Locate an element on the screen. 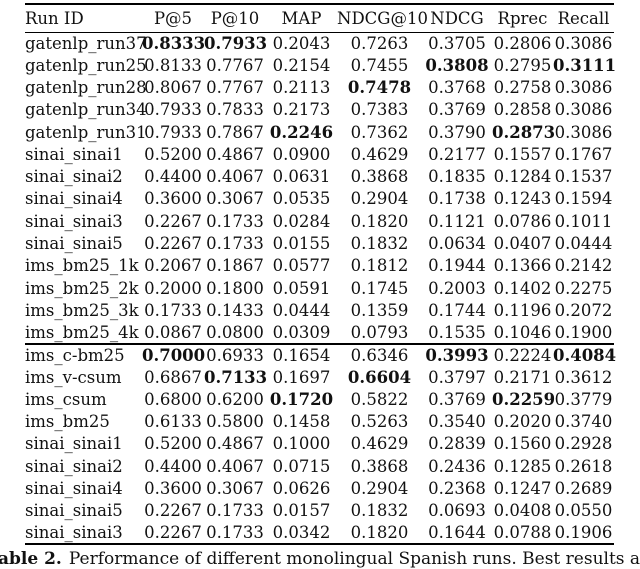 The height and width of the screenshot is (569, 640). table-caption-label: able 2. is located at coordinates (31, 559).